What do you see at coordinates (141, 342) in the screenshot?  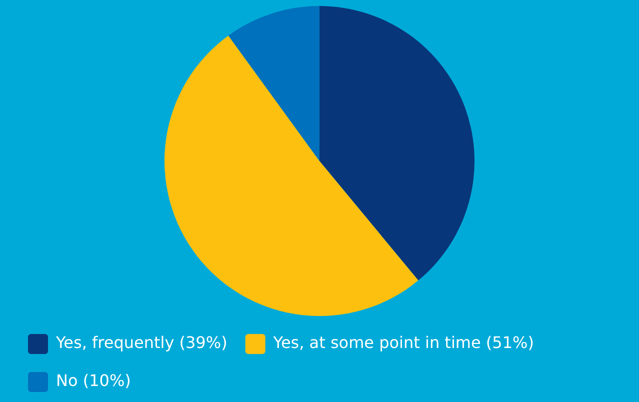 I see `legend-label: Yes, frequently (39%)` at bounding box center [141, 342].